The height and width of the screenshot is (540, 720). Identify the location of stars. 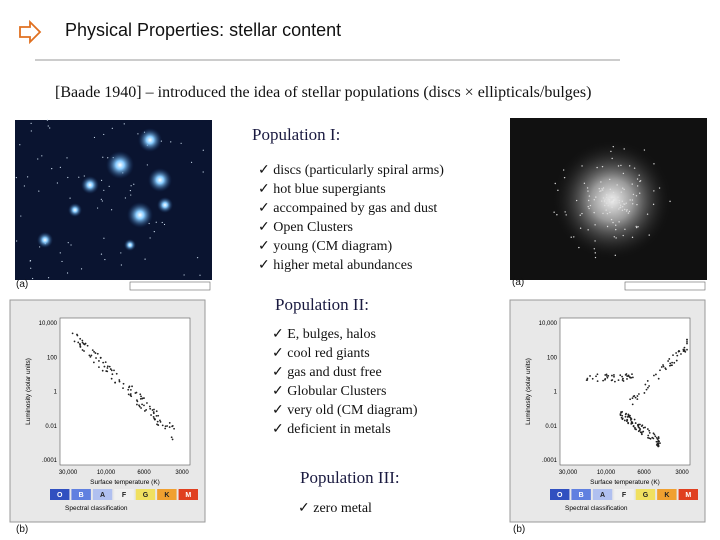
(109, 199).